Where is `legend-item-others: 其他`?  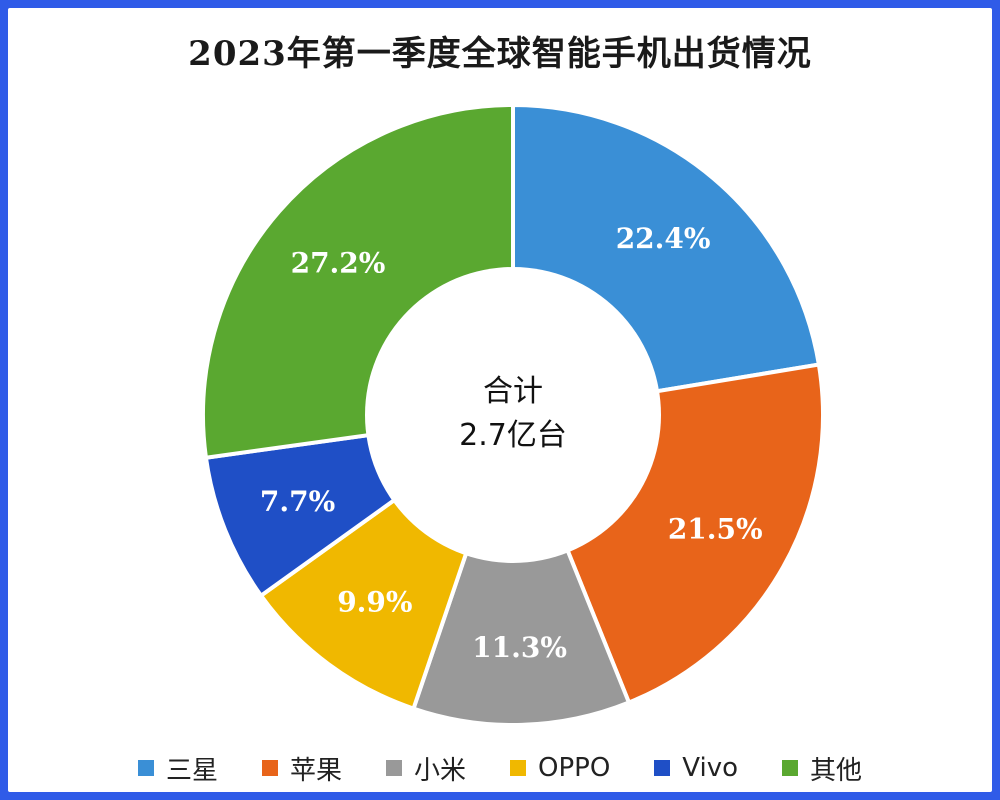
legend-item-others: 其他 is located at coordinates (822, 768).